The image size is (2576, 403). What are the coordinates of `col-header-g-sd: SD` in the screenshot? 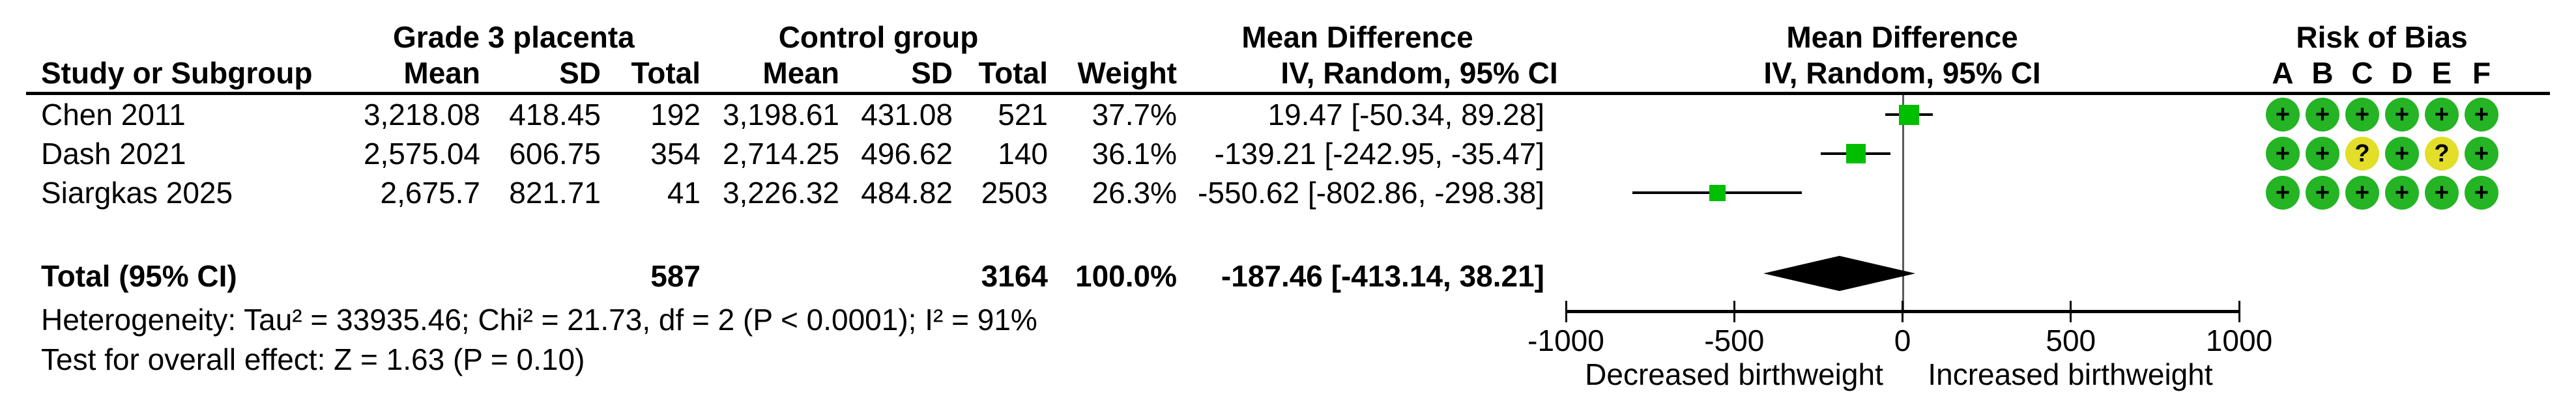 It's located at (580, 73).